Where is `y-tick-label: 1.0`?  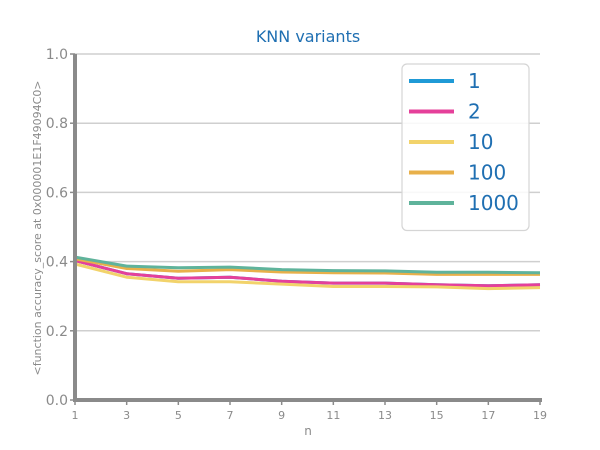
y-tick-label: 1.0 is located at coordinates (57, 55).